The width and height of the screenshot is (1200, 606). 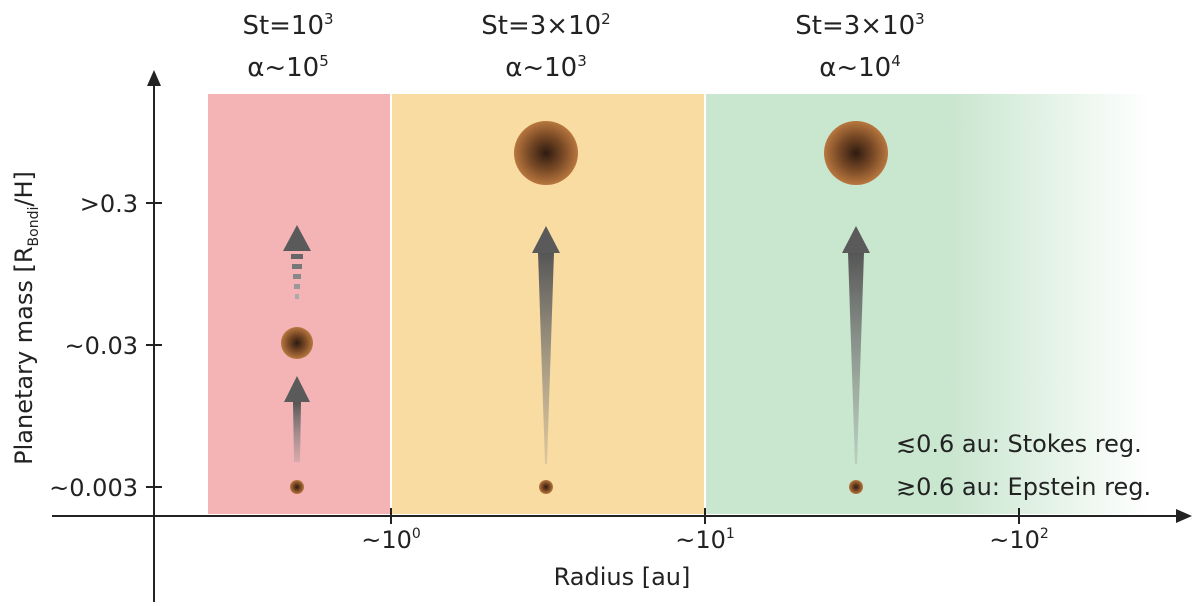 I want to click on region-2-st-label: St=3×102, so click(x=545, y=25).